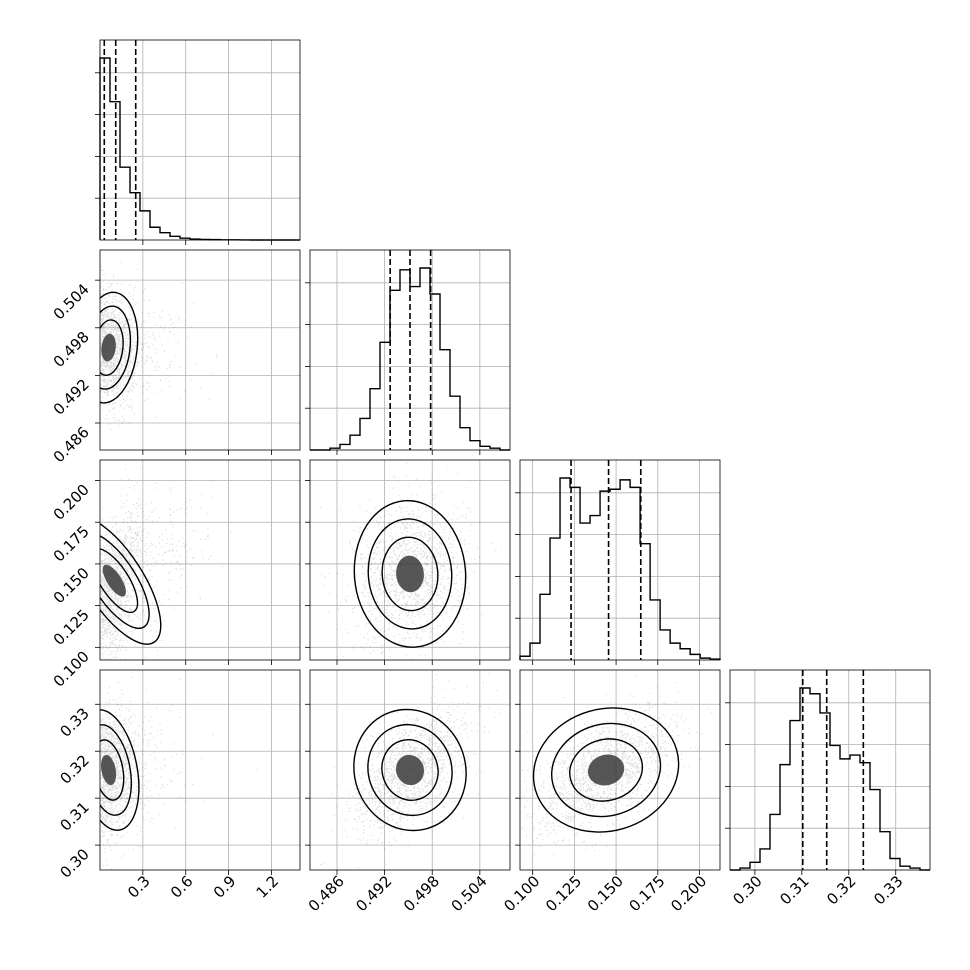  Describe the element at coordinates (71, 349) in the screenshot. I see `ytick-label-1-2: 0.498` at that location.